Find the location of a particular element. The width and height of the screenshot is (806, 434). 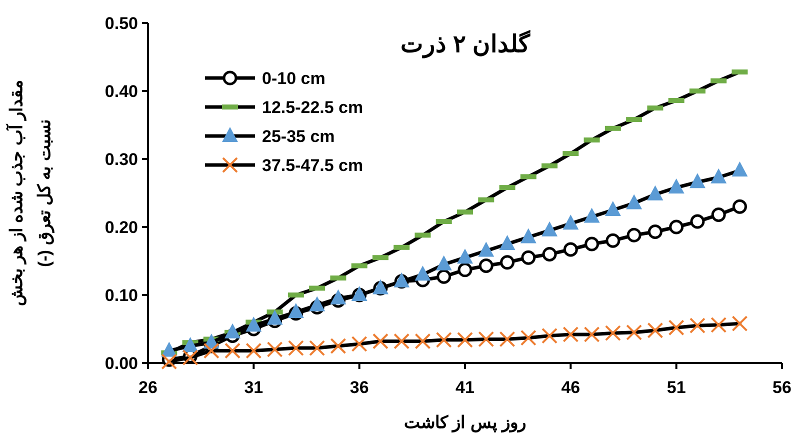

legend-item: 12.5-22.5 cm is located at coordinates (284, 107).